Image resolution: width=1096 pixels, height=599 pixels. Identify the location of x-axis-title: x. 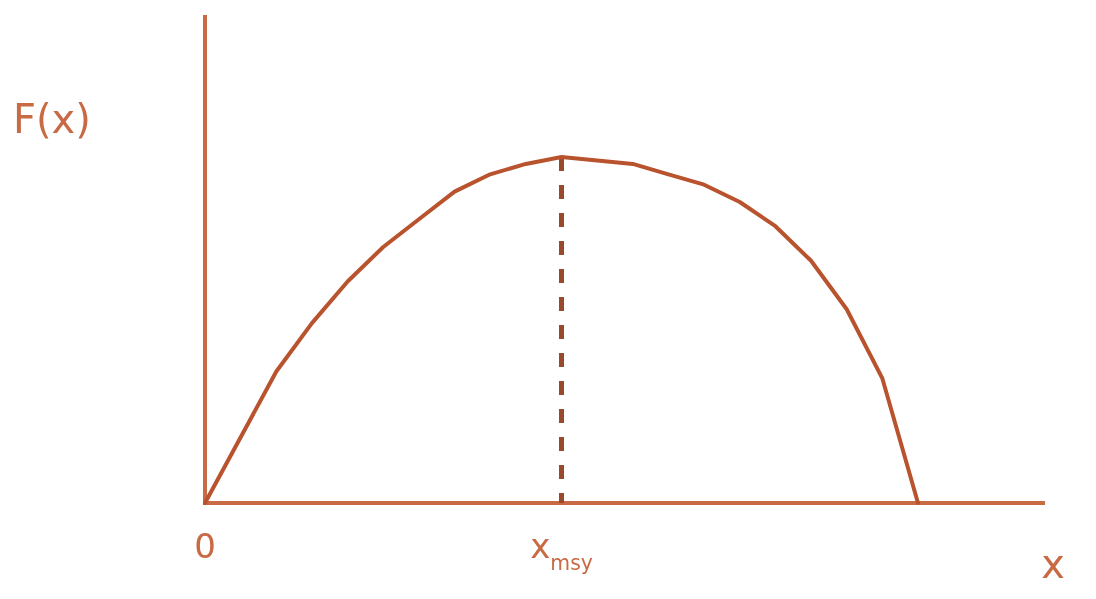
(1053, 564).